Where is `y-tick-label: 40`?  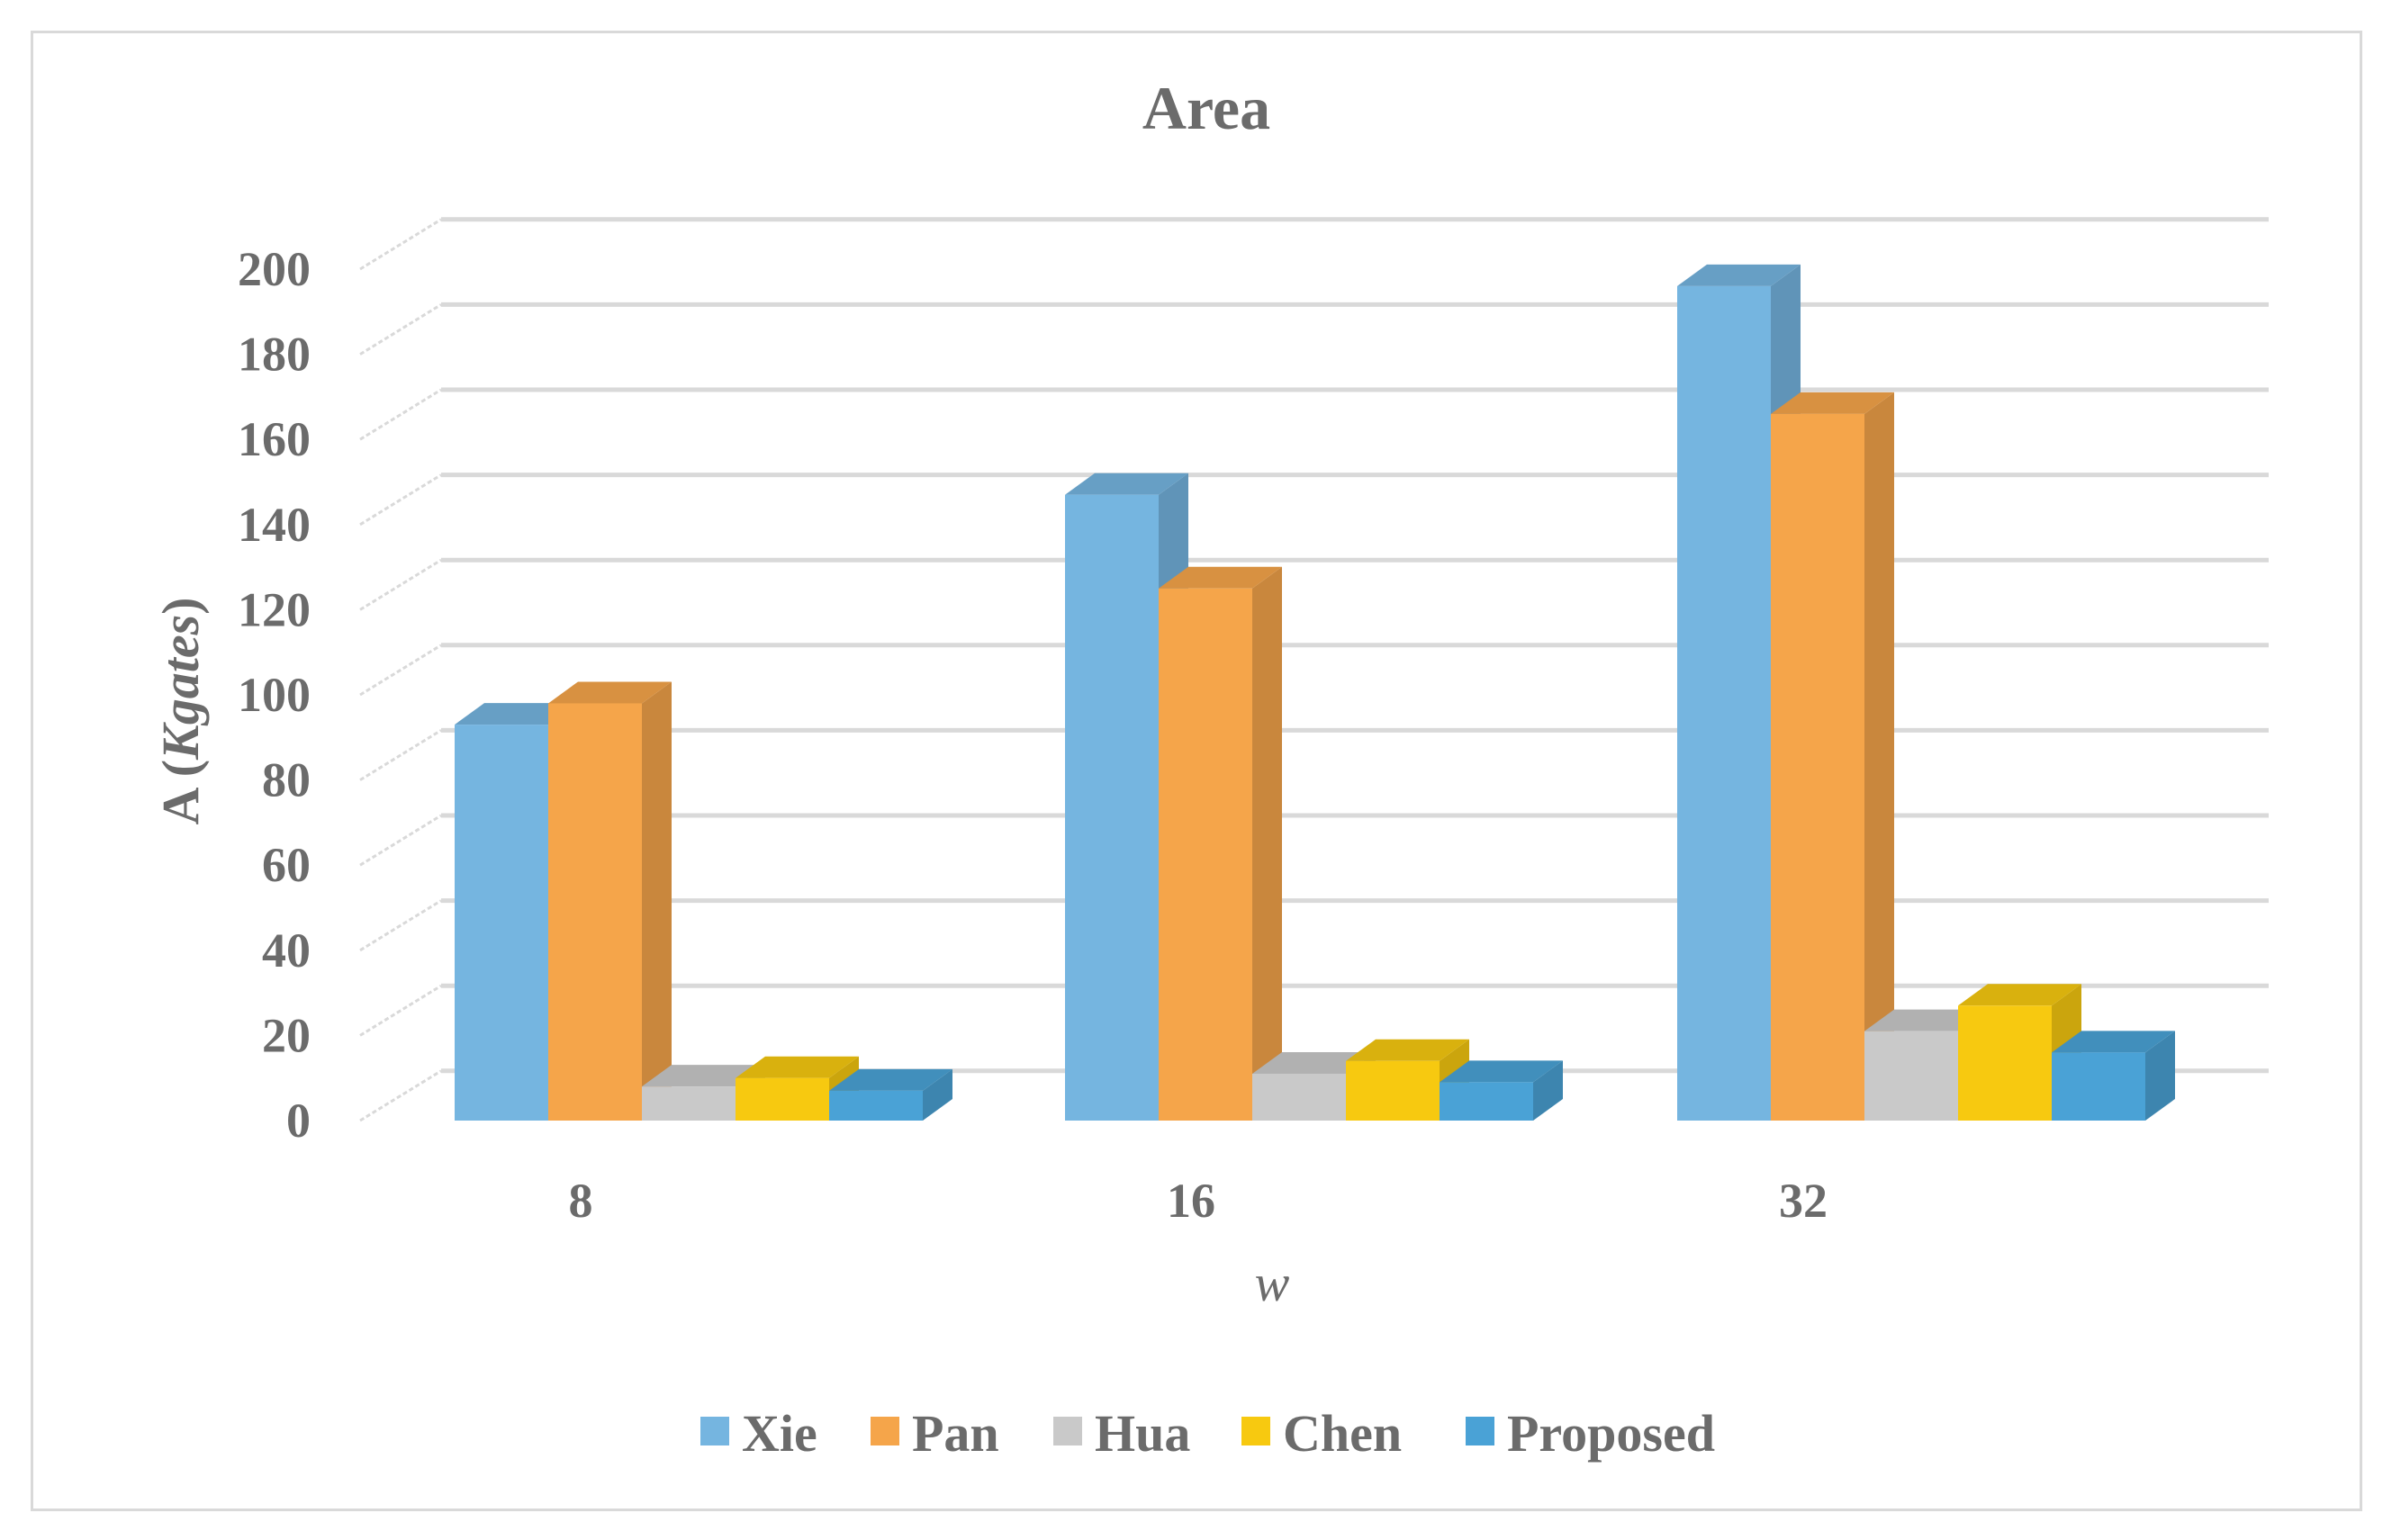 y-tick-label: 40 is located at coordinates (286, 950).